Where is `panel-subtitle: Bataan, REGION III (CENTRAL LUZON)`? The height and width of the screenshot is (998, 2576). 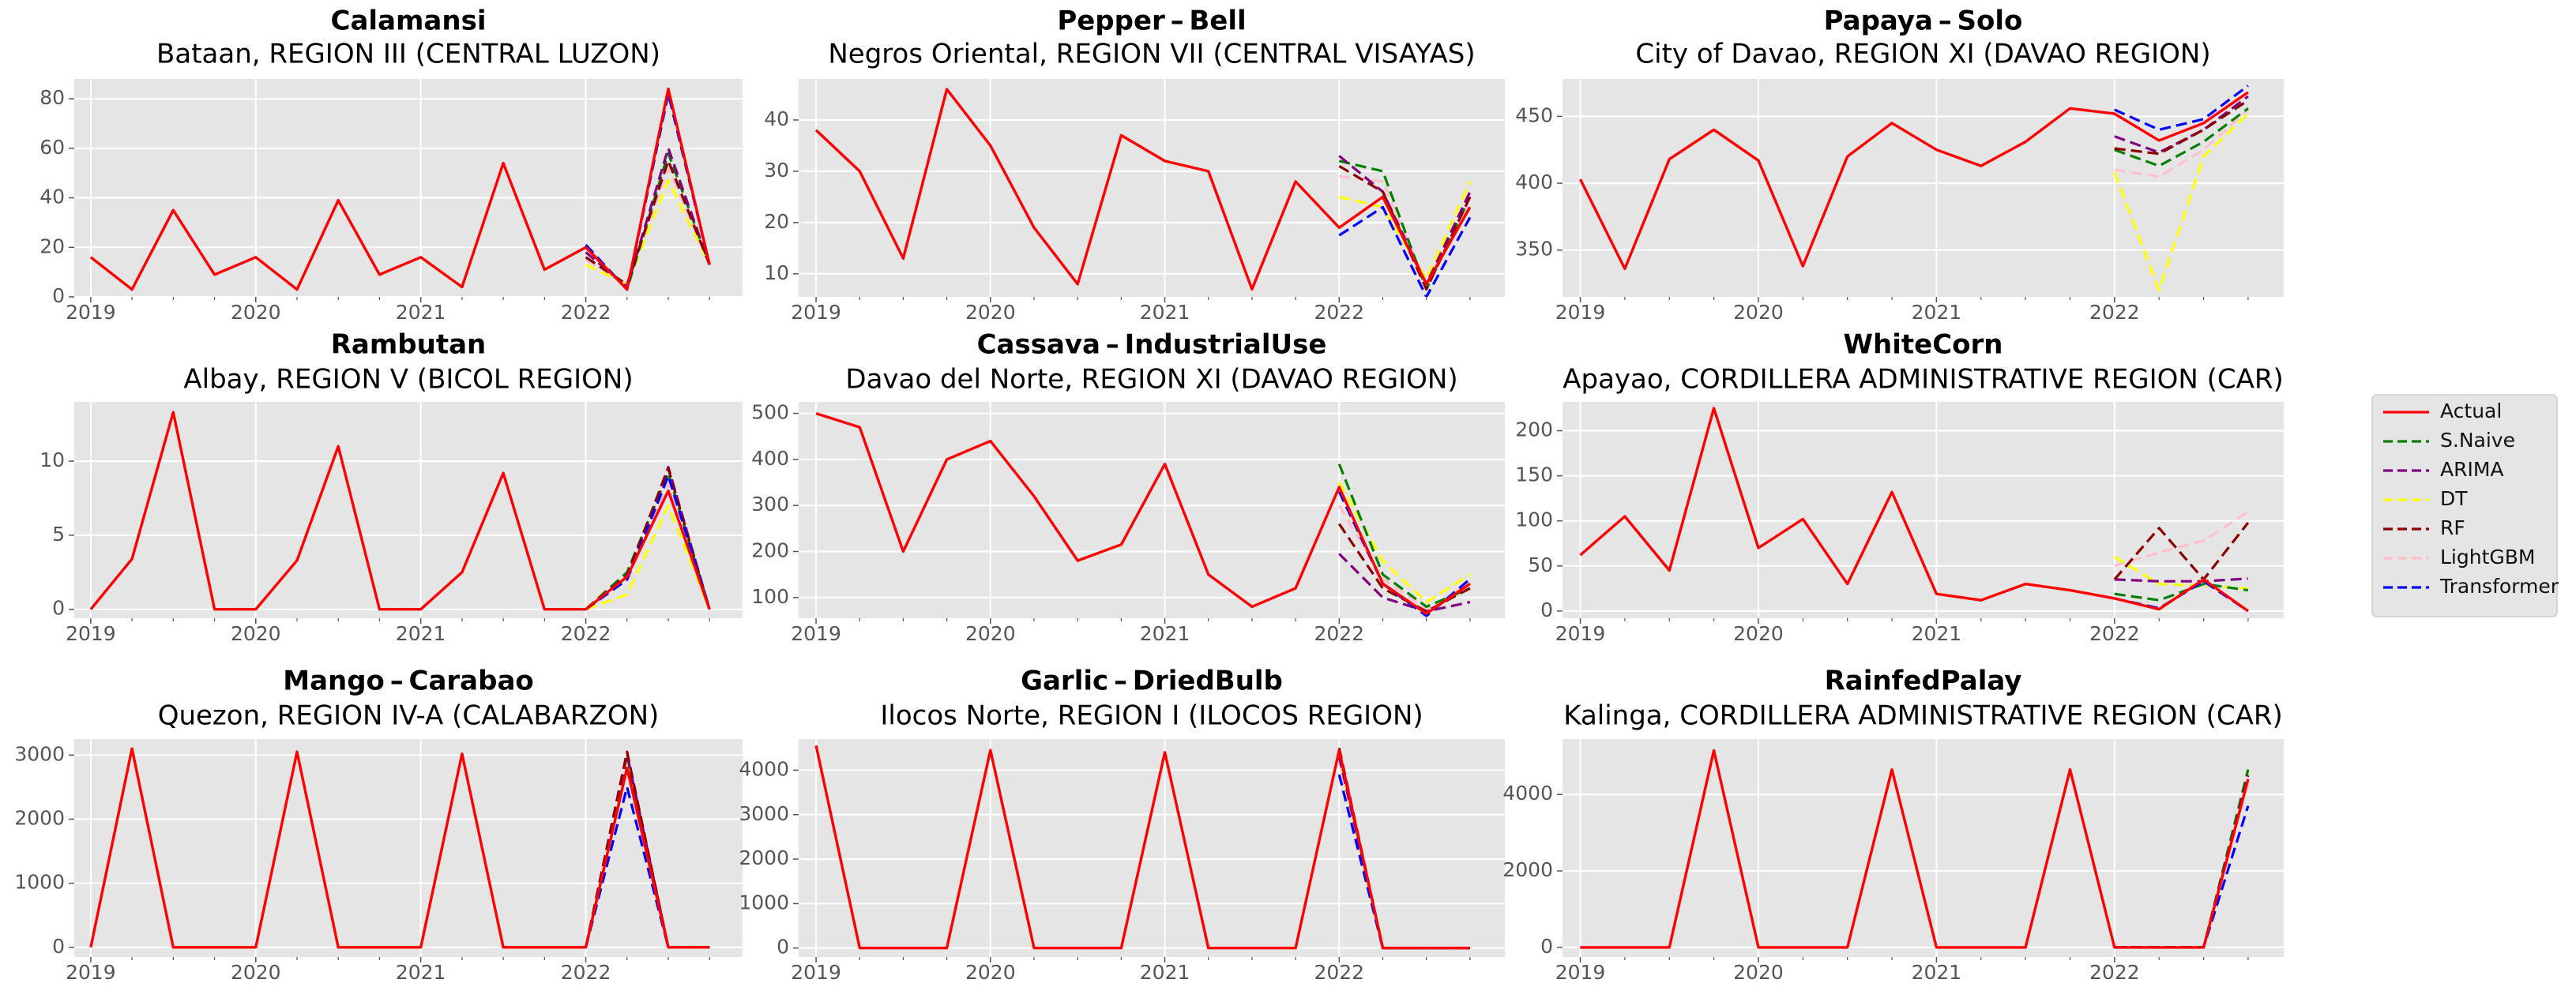 panel-subtitle: Bataan, REGION III (CENTRAL LUZON) is located at coordinates (408, 54).